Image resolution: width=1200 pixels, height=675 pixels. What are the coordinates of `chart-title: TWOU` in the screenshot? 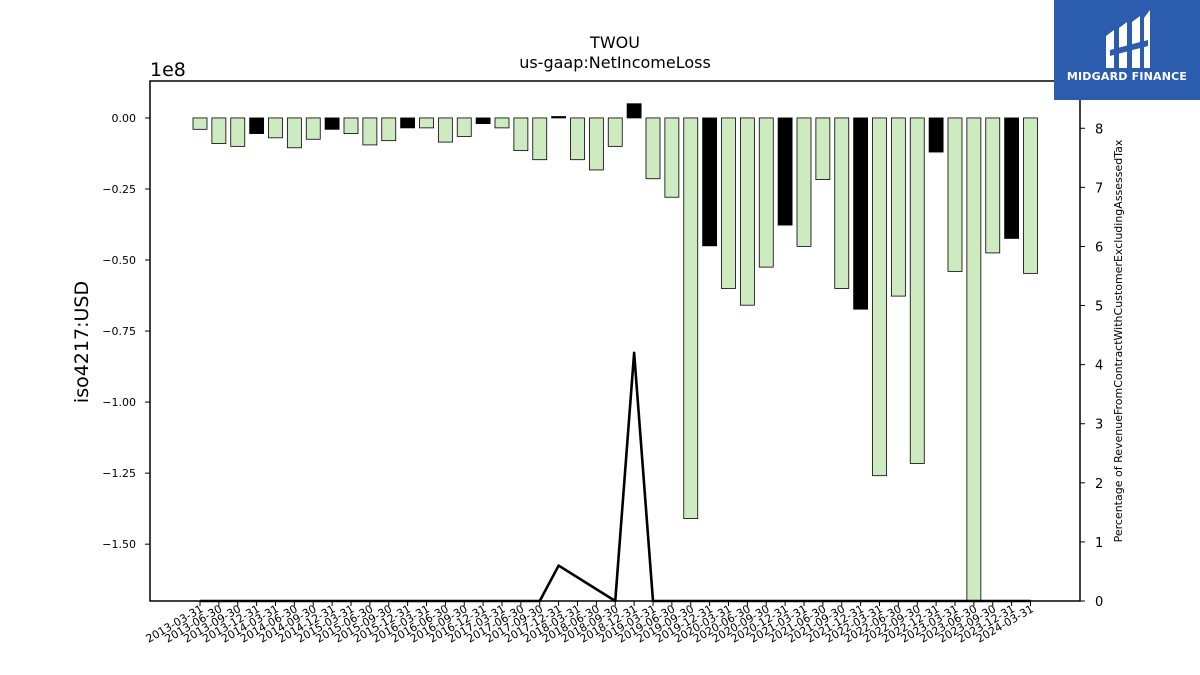 It's located at (614, 42).